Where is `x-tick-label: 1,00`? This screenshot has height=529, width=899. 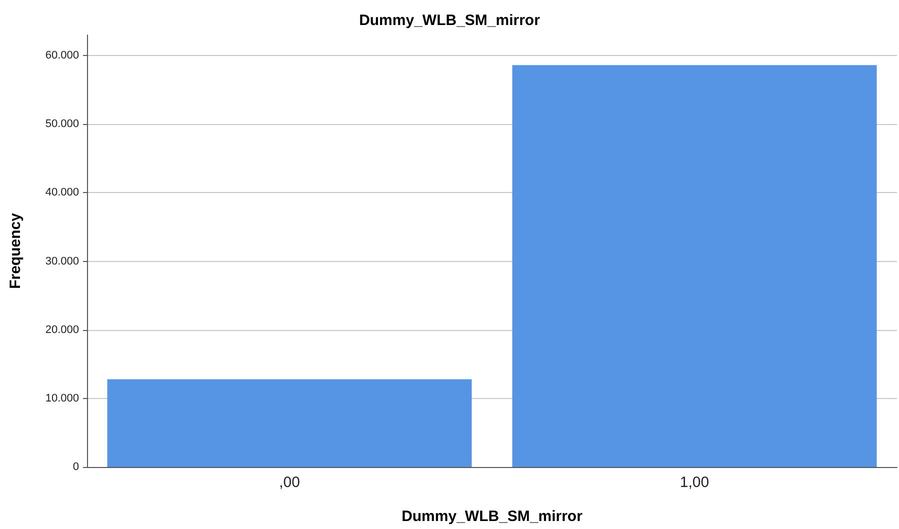
x-tick-label: 1,00 is located at coordinates (695, 482).